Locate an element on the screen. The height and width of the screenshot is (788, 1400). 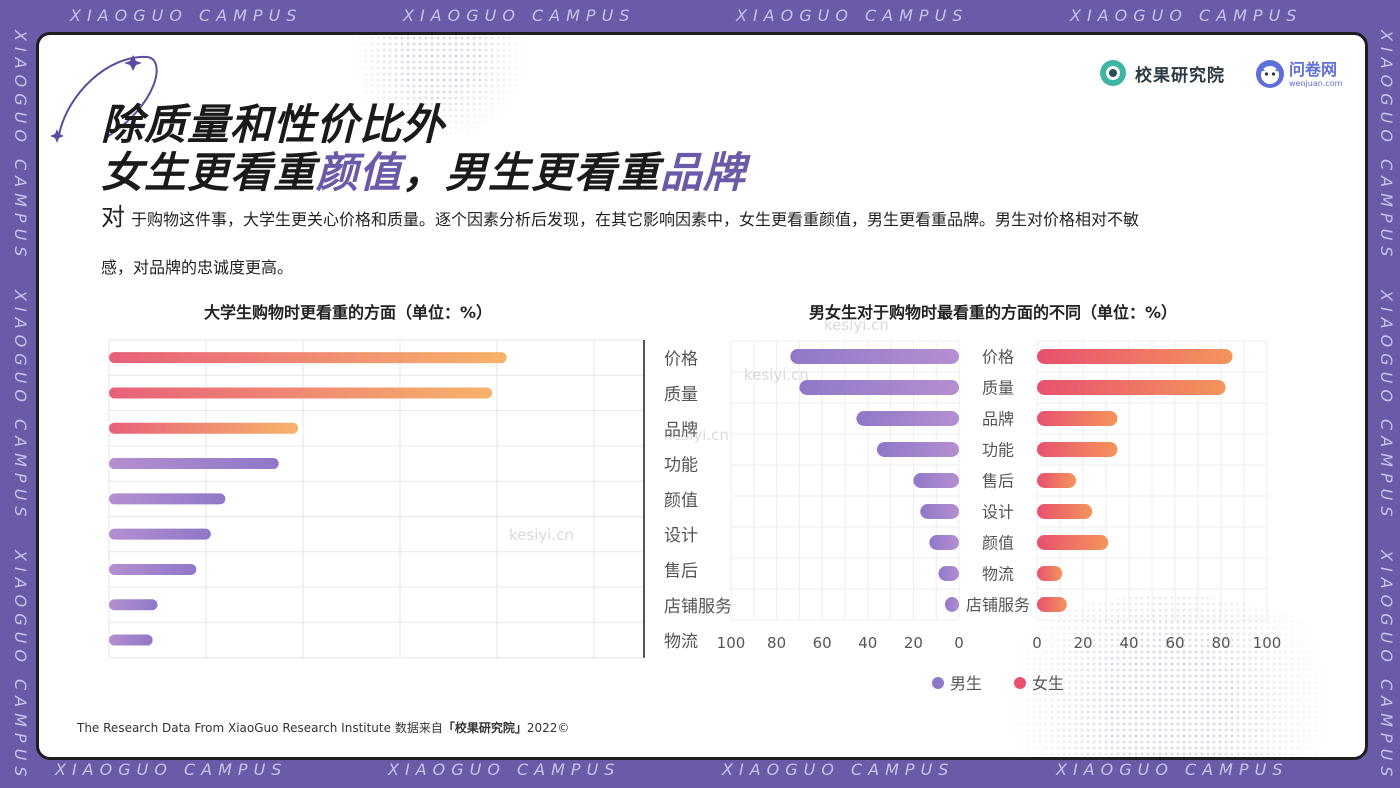
chart2-category-label: 价格 is located at coordinates (998, 357).